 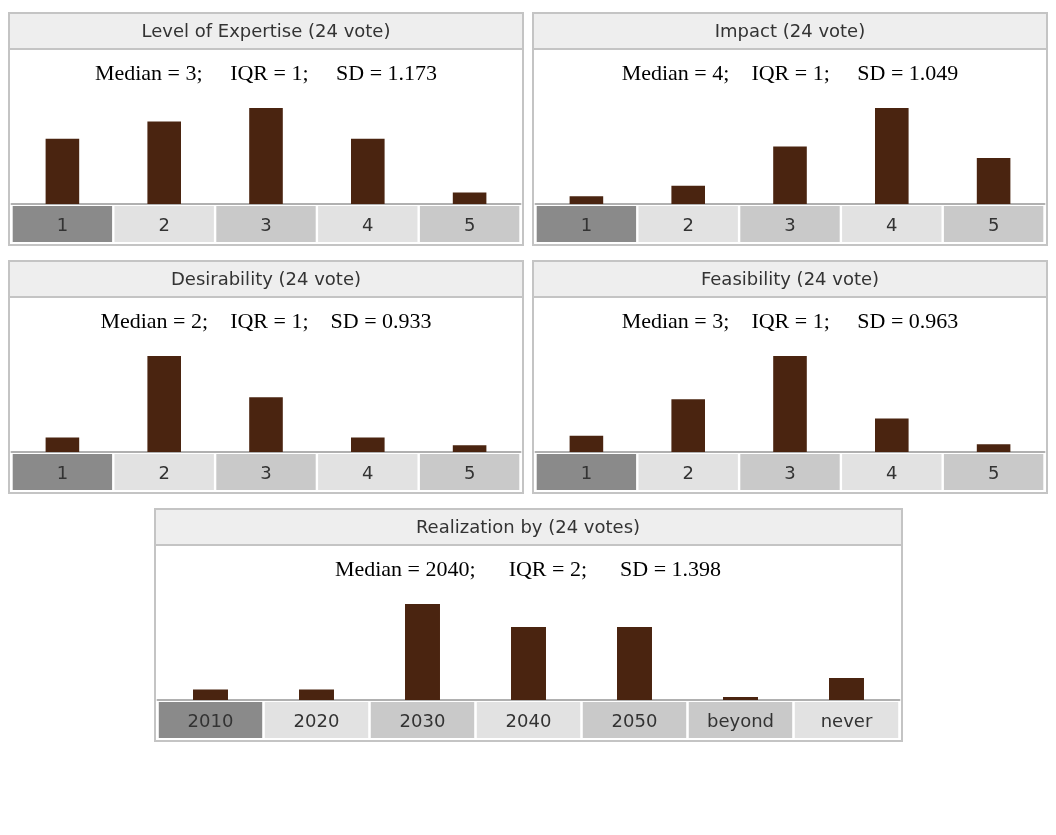 What do you see at coordinates (316, 720) in the screenshot?
I see `x-tick-label: 2020` at bounding box center [316, 720].